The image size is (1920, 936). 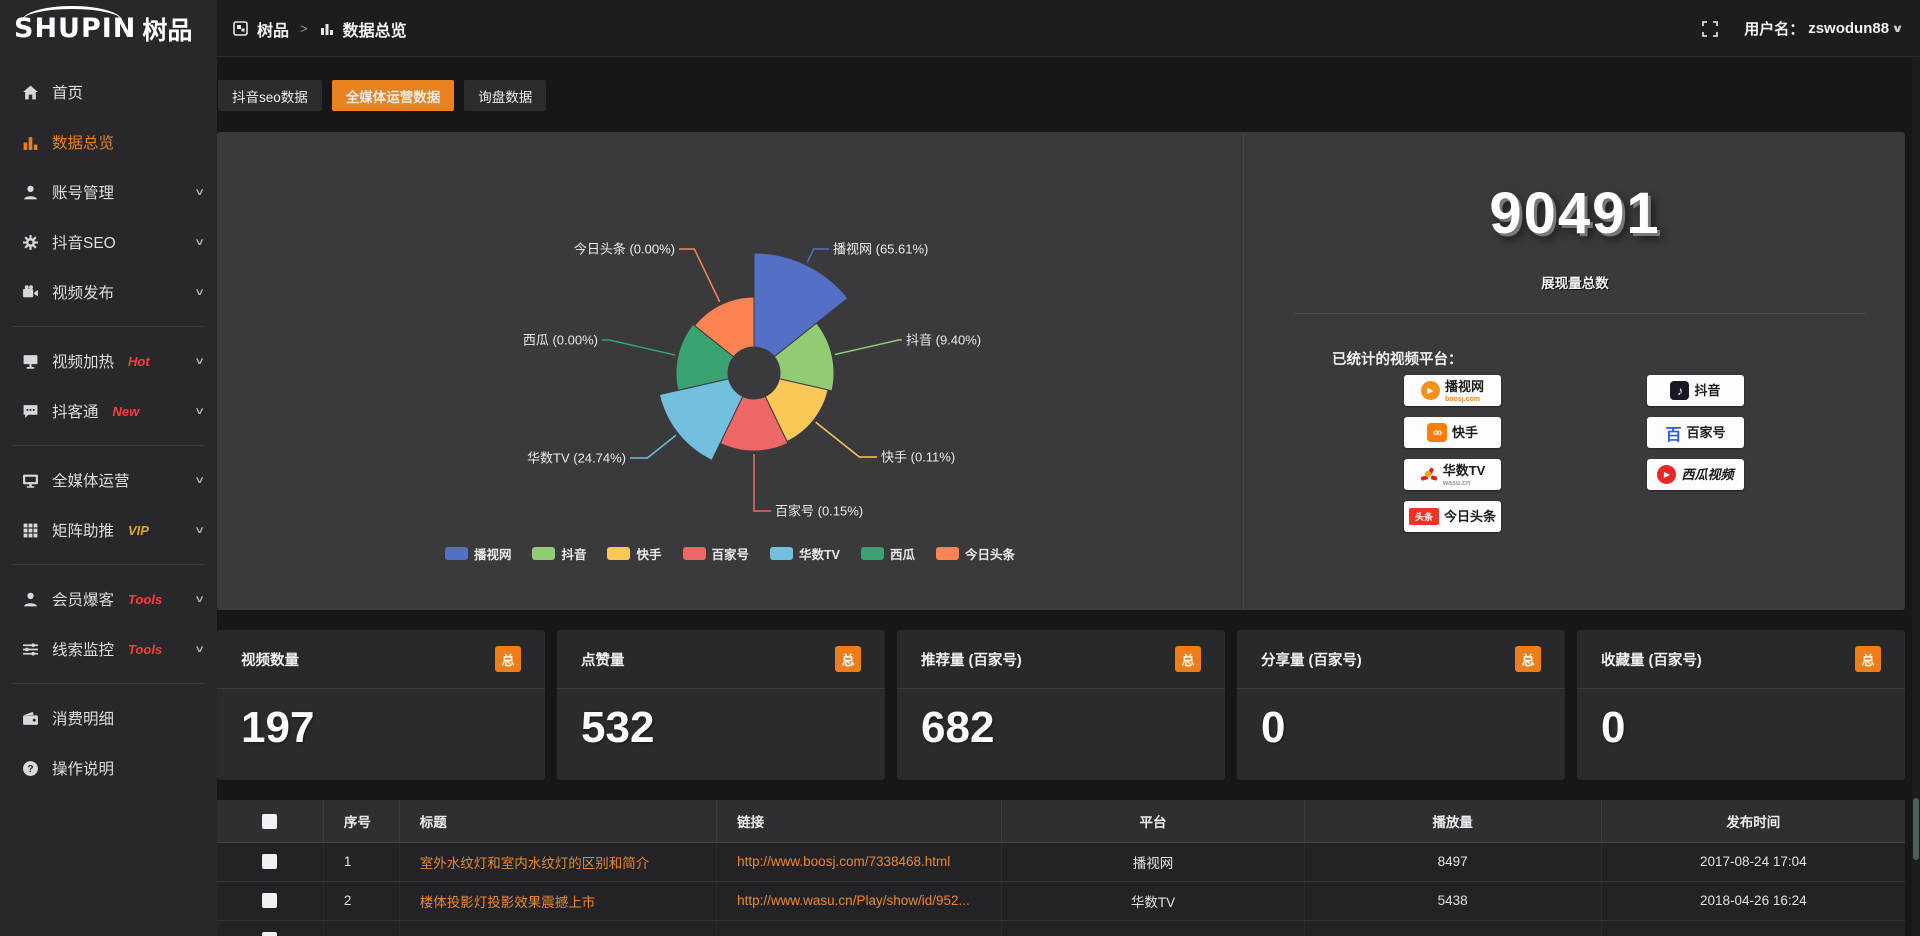 What do you see at coordinates (270, 821) in the screenshot?
I see `select-all-checkbox` at bounding box center [270, 821].